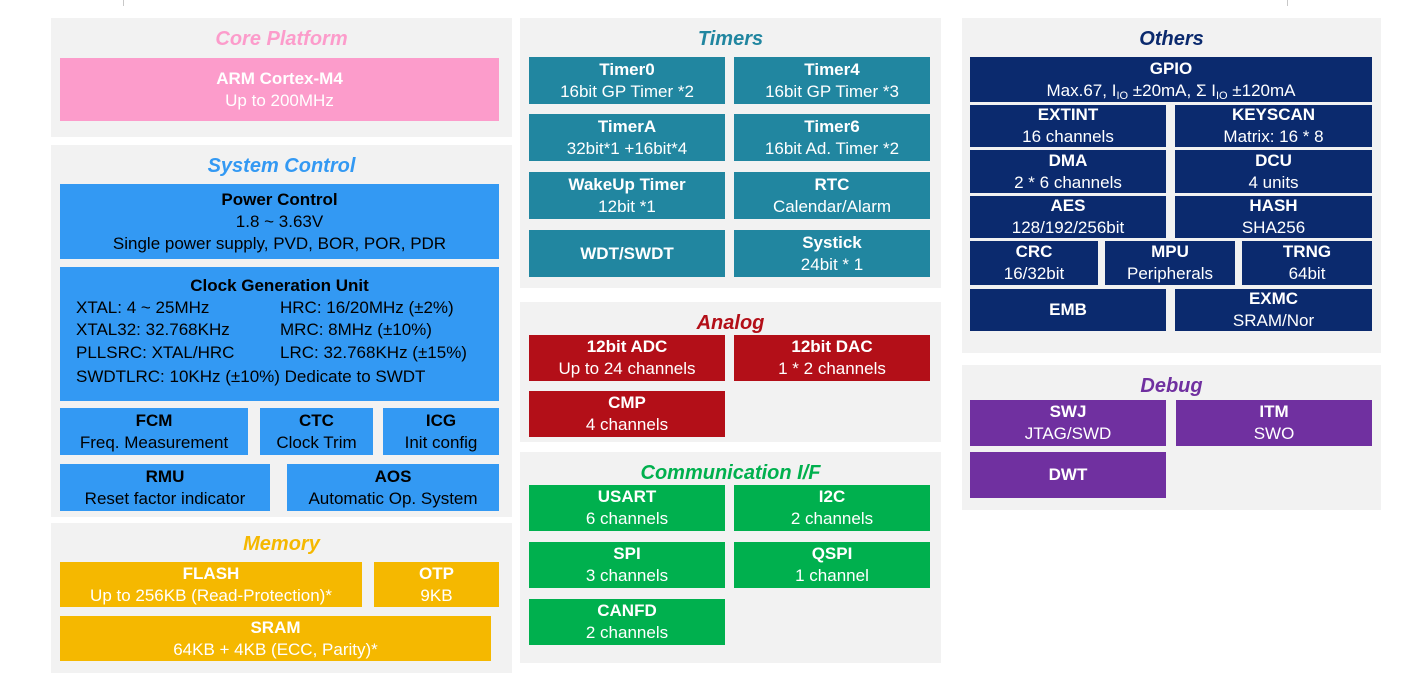 The image size is (1405, 675). Describe the element at coordinates (832, 508) in the screenshot. I see `i2c-block: I2C 2 channels` at that location.